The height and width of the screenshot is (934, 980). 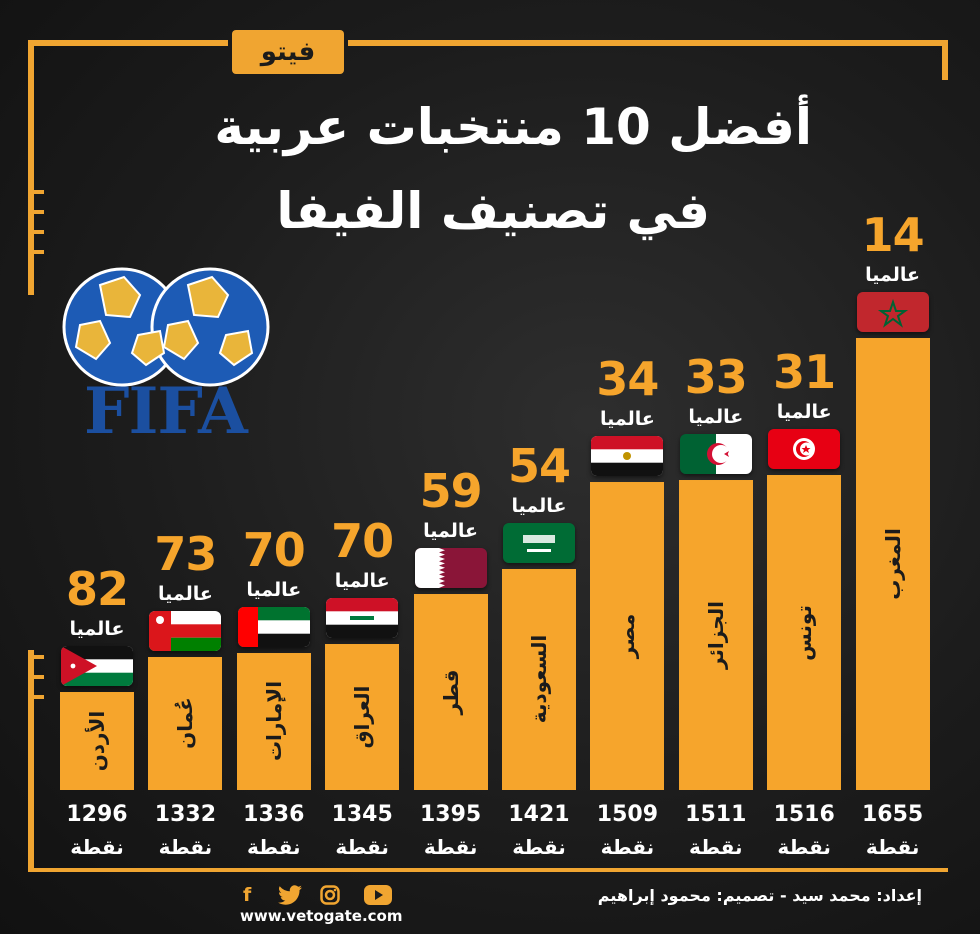 I want to click on iraq-flag-icon, so click(x=362, y=617).